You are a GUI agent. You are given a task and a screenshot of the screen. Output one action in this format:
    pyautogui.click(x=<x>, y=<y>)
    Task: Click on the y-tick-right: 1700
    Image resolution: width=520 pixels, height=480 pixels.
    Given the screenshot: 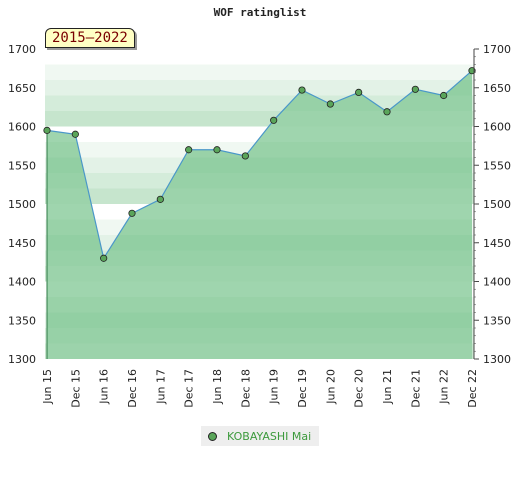 What is the action you would take?
    pyautogui.click(x=497, y=49)
    